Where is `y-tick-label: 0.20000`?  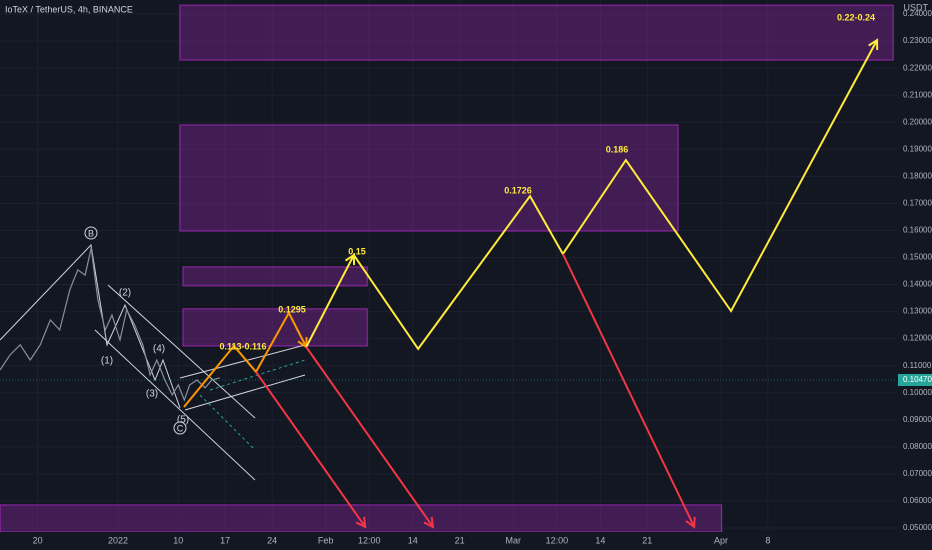 y-tick-label: 0.20000 is located at coordinates (917, 121).